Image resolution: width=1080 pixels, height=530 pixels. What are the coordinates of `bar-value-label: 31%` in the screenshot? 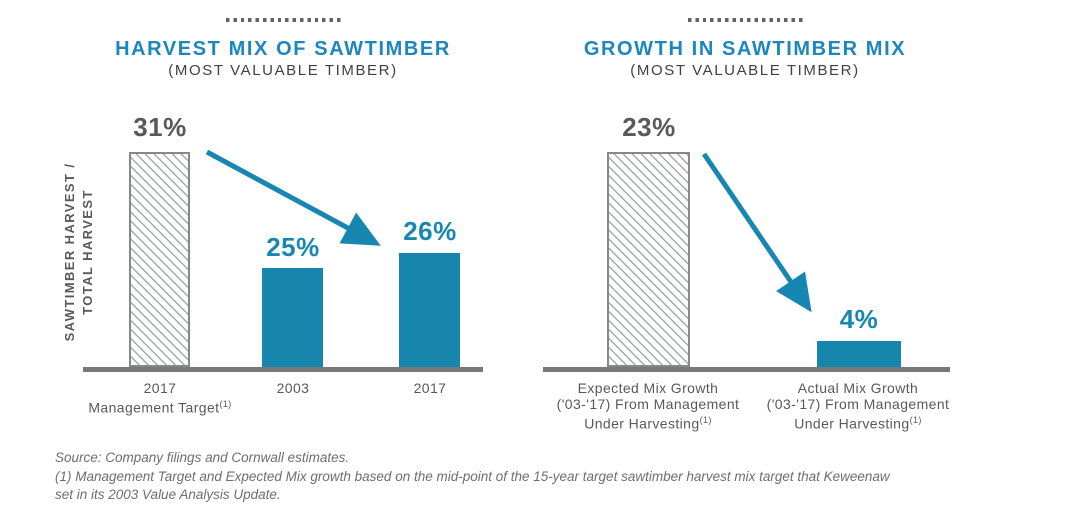 It's located at (160, 127).